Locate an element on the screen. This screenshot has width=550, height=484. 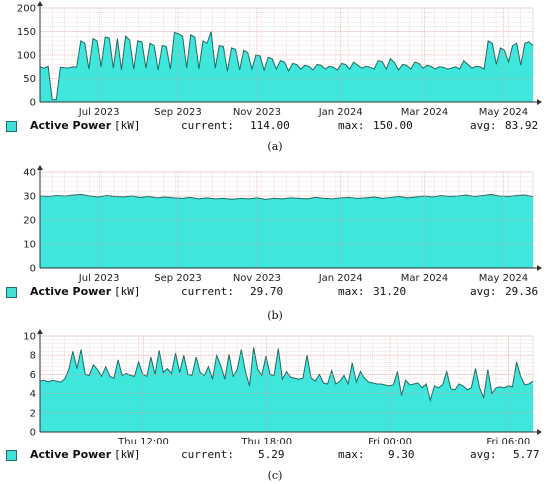
series-area is located at coordinates (286, 231).